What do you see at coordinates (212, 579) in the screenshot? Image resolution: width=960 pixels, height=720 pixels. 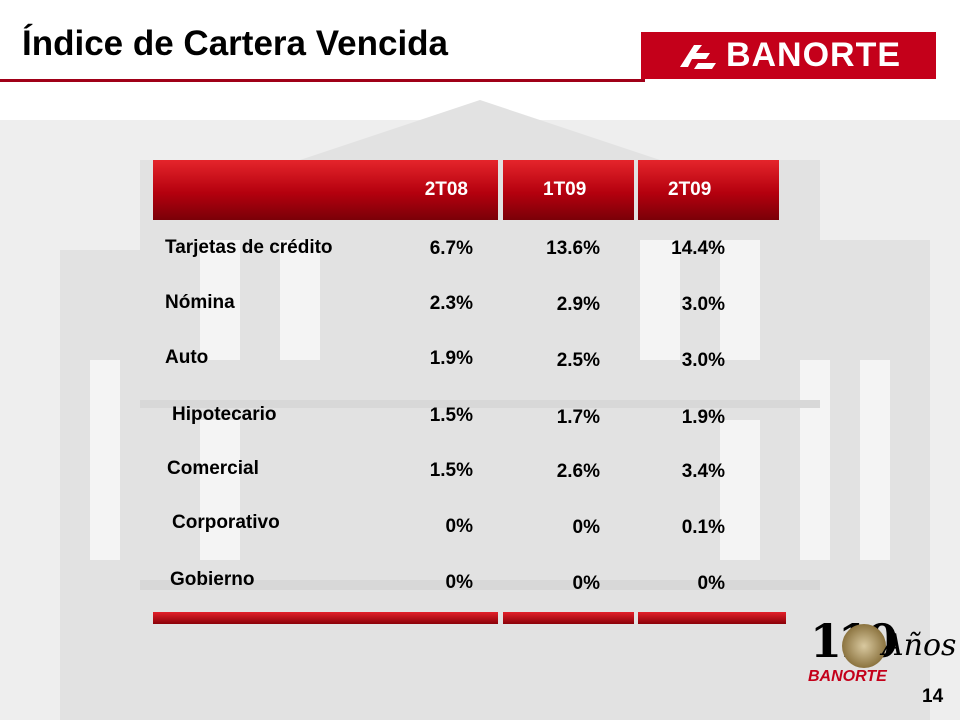 I see `row-label-gobierno: Gobierno` at bounding box center [212, 579].